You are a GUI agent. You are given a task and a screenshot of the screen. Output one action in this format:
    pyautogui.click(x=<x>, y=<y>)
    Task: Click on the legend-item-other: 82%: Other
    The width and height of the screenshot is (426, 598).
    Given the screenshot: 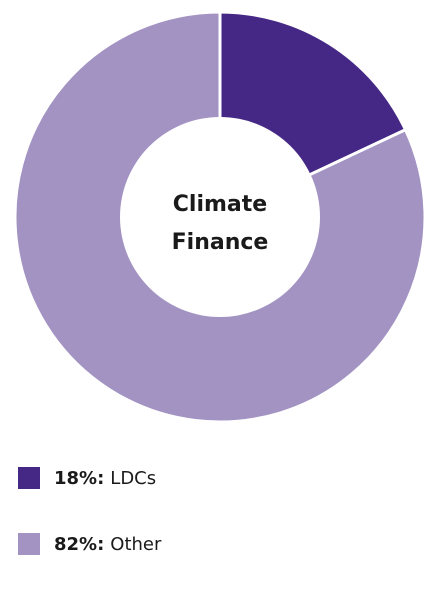 What is the action you would take?
    pyautogui.click(x=89, y=544)
    